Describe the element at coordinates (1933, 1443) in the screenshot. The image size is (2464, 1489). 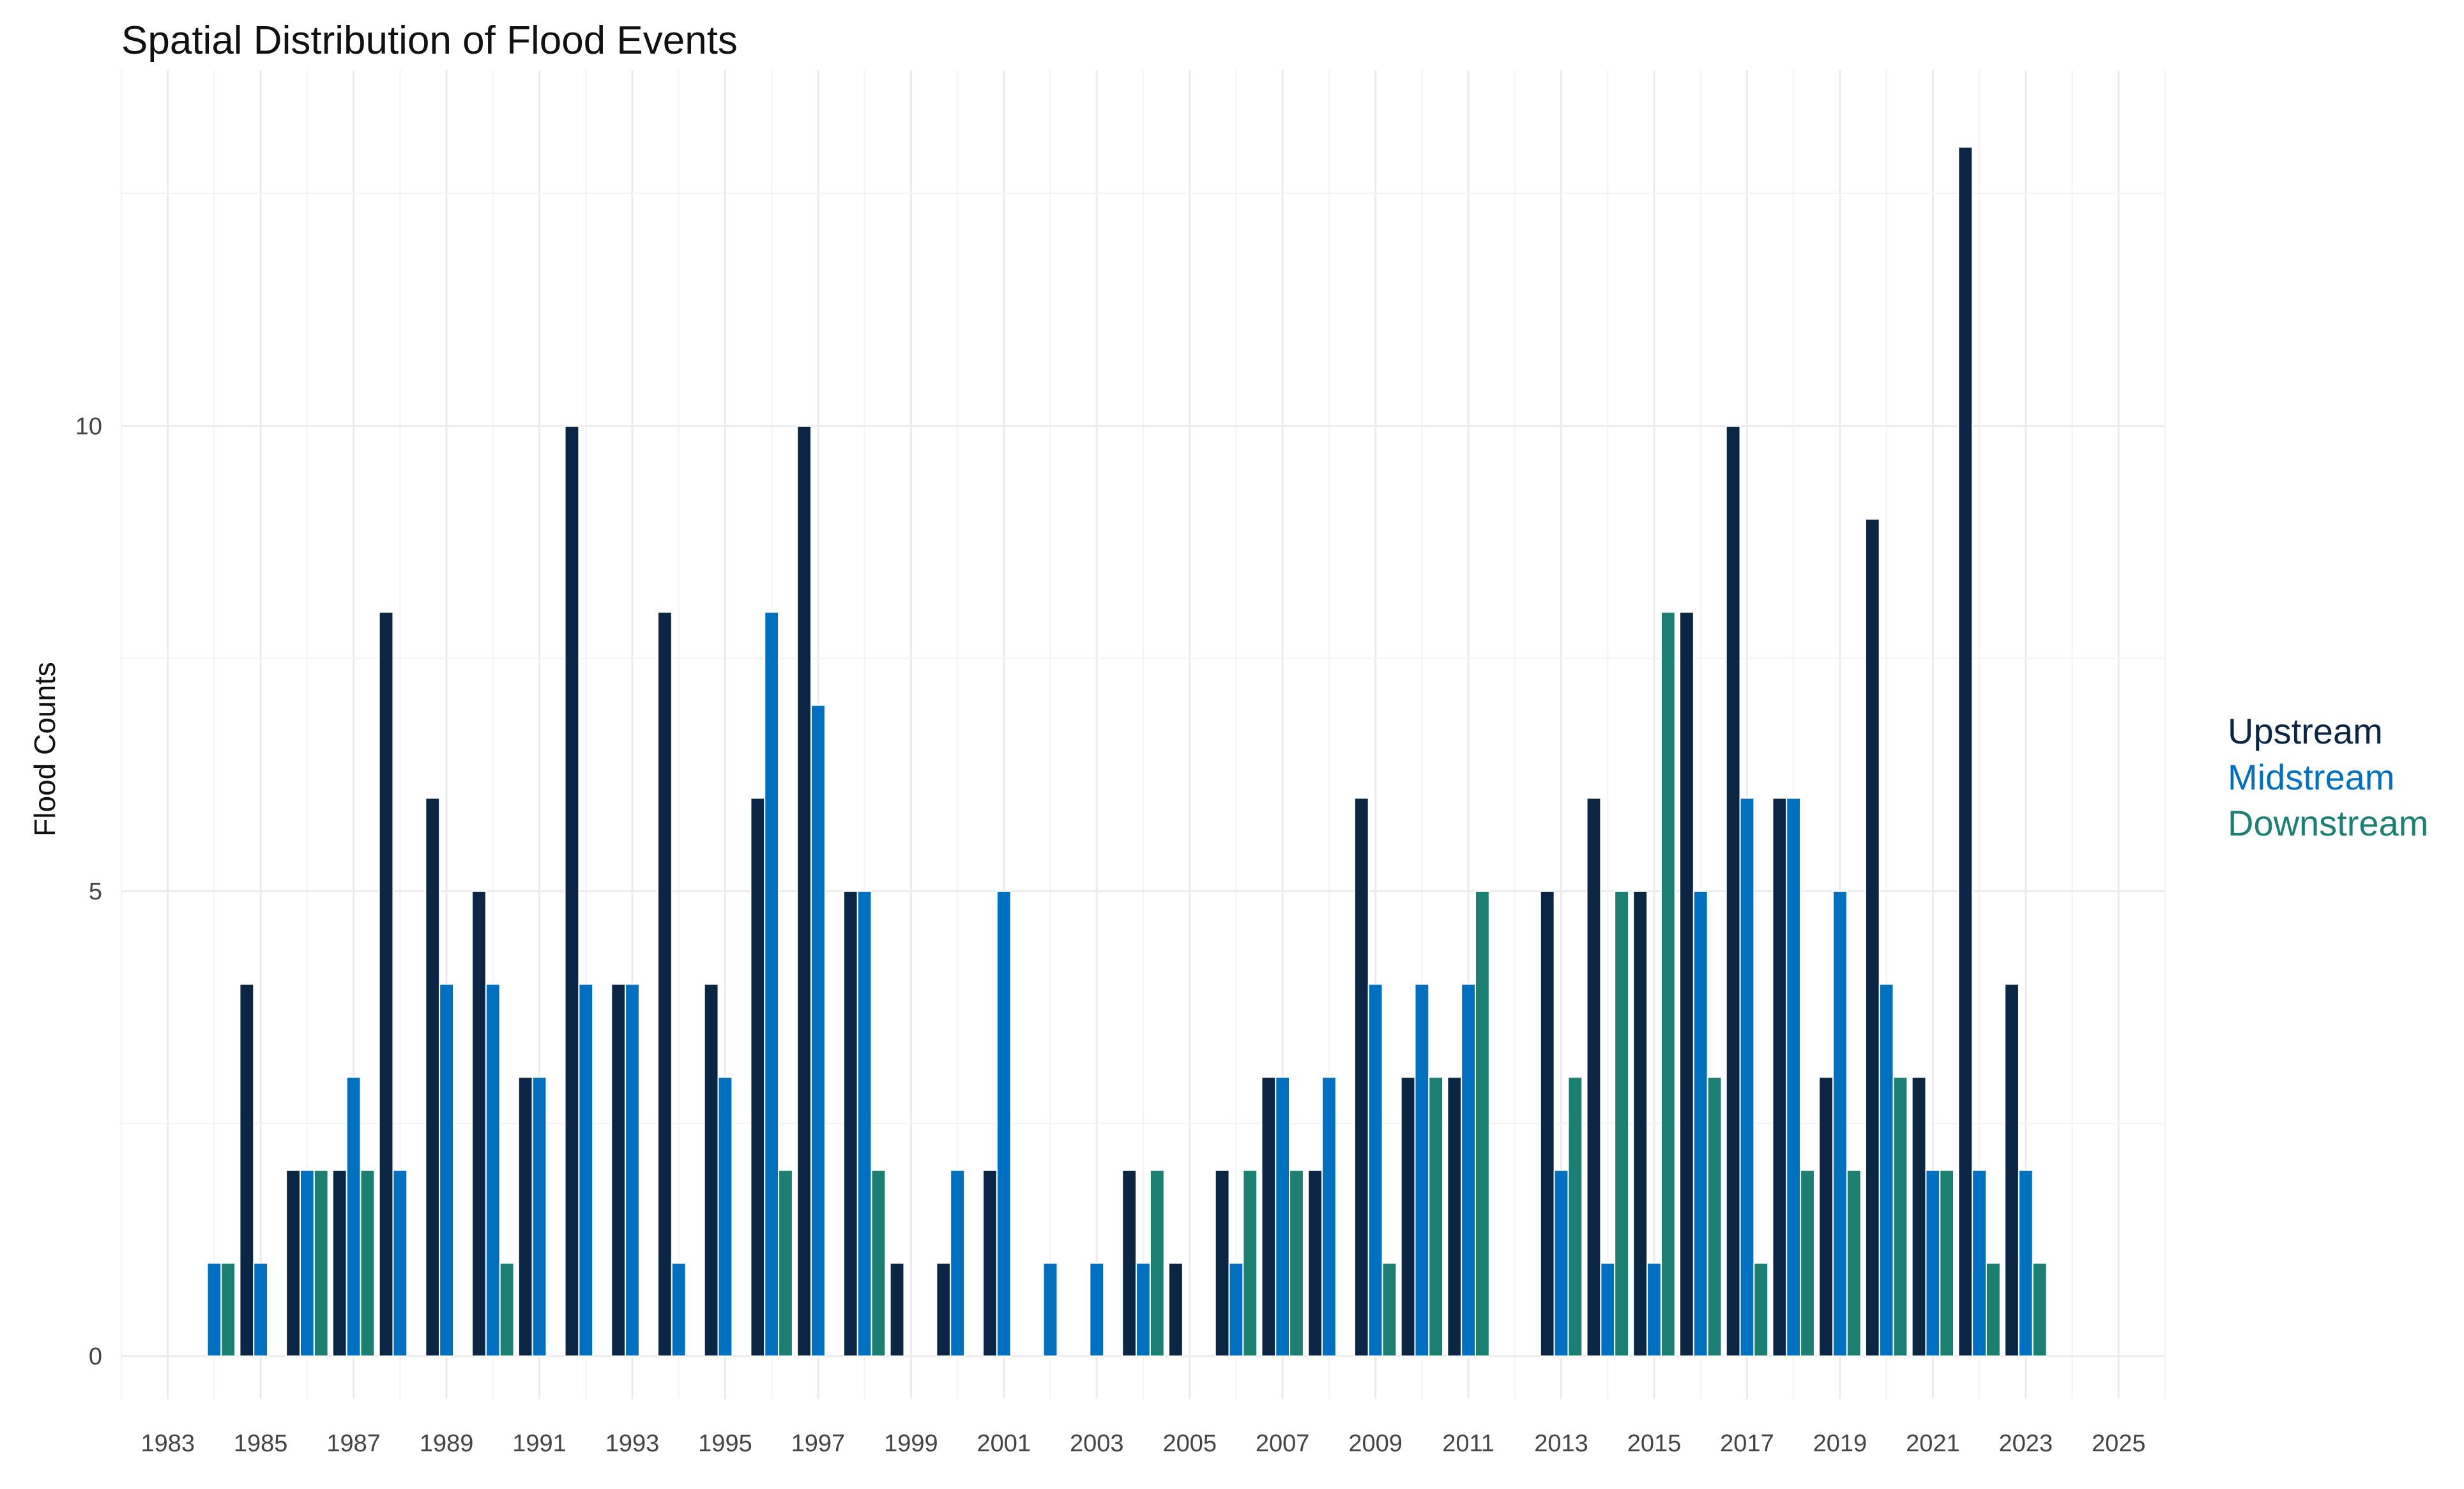
I see `x-tick-label: 2021` at that location.